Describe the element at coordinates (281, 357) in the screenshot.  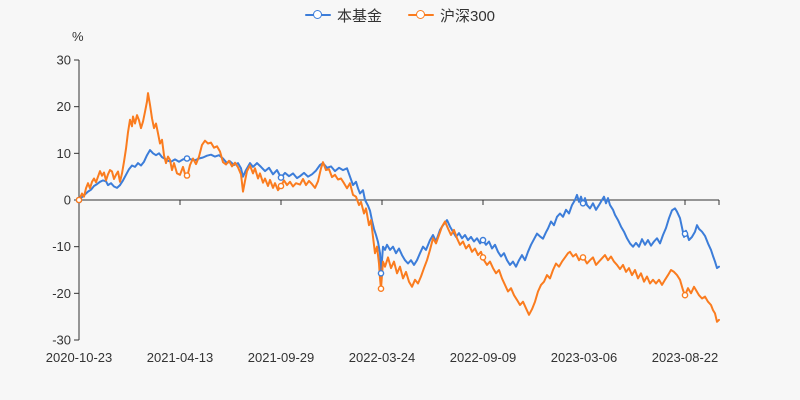
I see `x-tick-label: 2021-09-29` at that location.